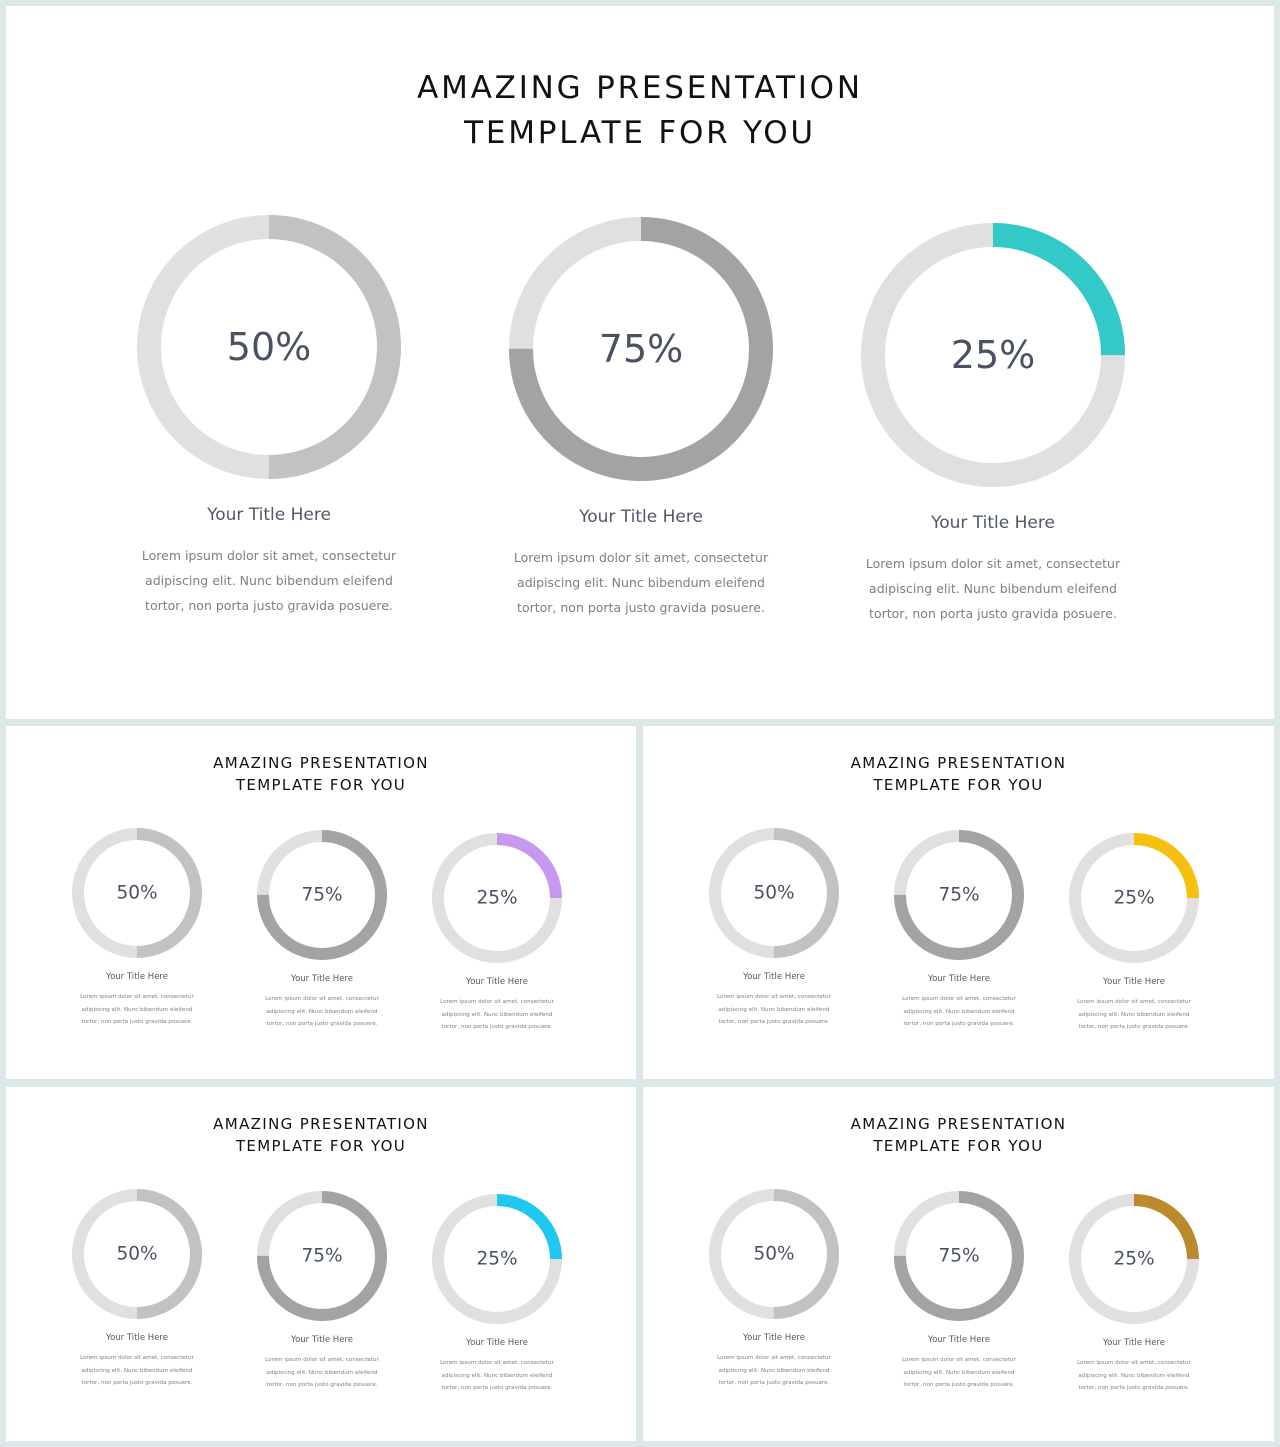 This screenshot has width=1280, height=1447. I want to click on percent-label: 75%, so click(321, 1256).